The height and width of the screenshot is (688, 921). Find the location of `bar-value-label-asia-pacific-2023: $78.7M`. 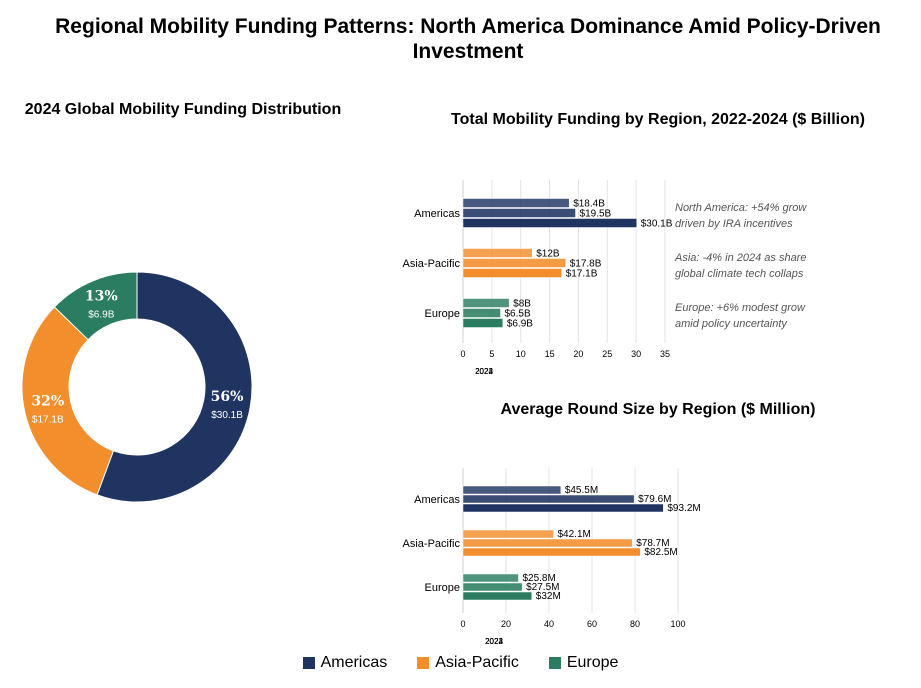

bar-value-label-asia-pacific-2023: $78.7M is located at coordinates (652, 543).